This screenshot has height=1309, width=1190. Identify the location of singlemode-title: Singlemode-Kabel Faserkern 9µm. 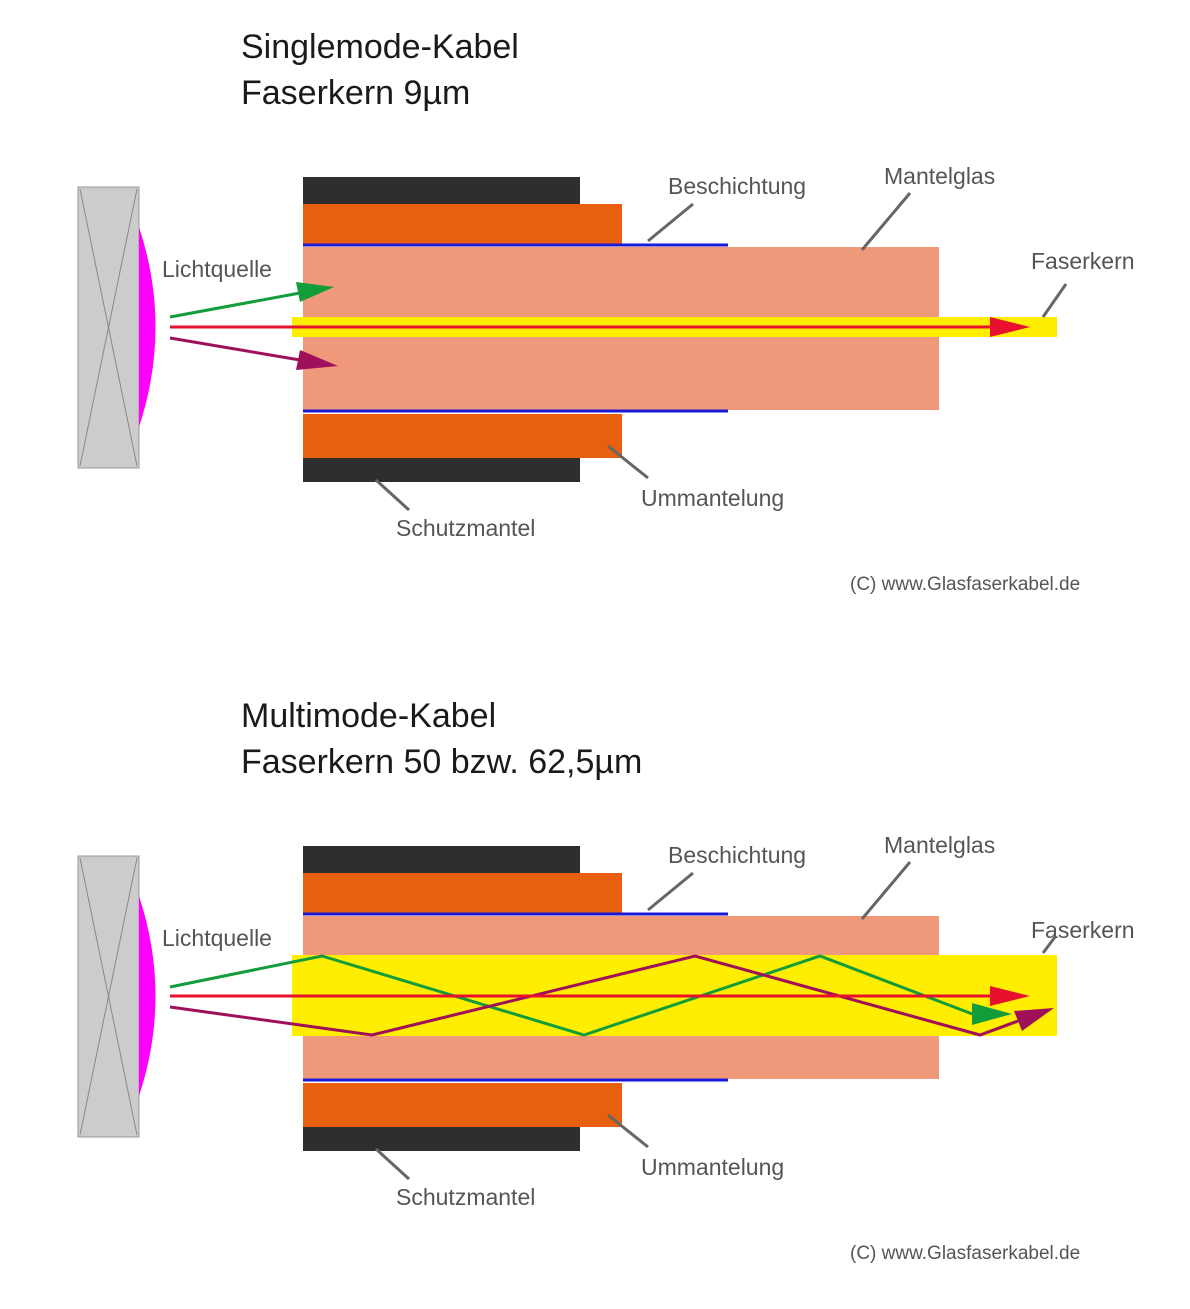
(380, 70).